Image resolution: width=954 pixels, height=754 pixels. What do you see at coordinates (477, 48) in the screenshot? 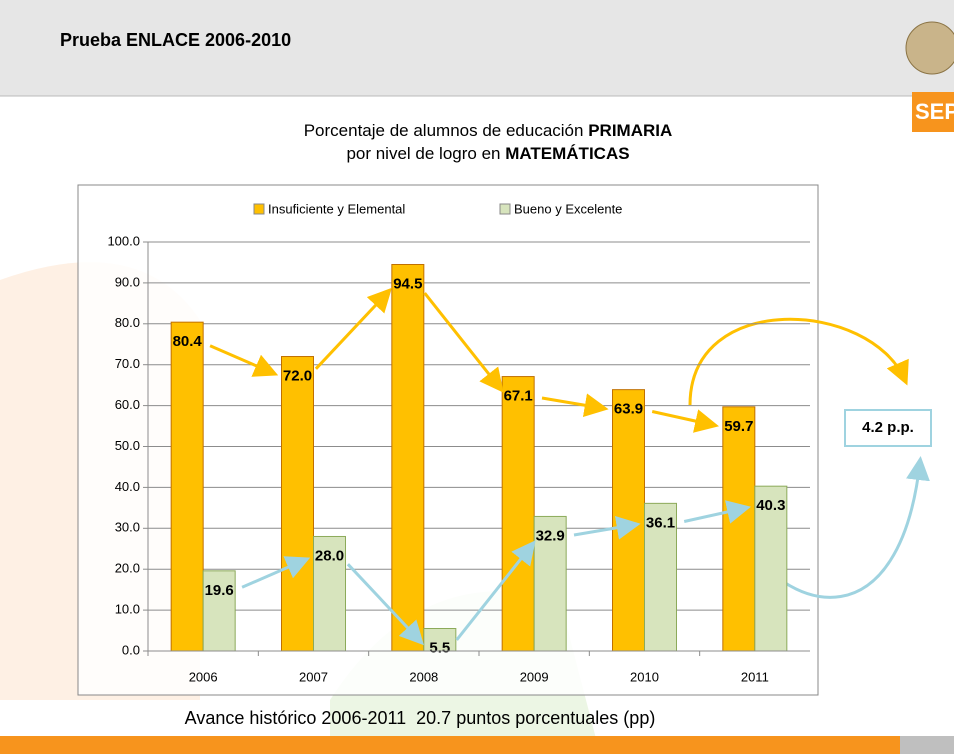
I see `header-band` at bounding box center [477, 48].